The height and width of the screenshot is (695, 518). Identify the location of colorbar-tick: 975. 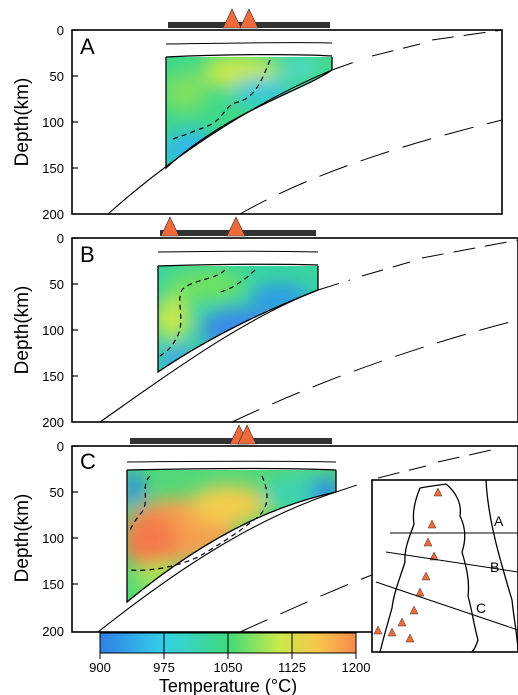
(164, 667).